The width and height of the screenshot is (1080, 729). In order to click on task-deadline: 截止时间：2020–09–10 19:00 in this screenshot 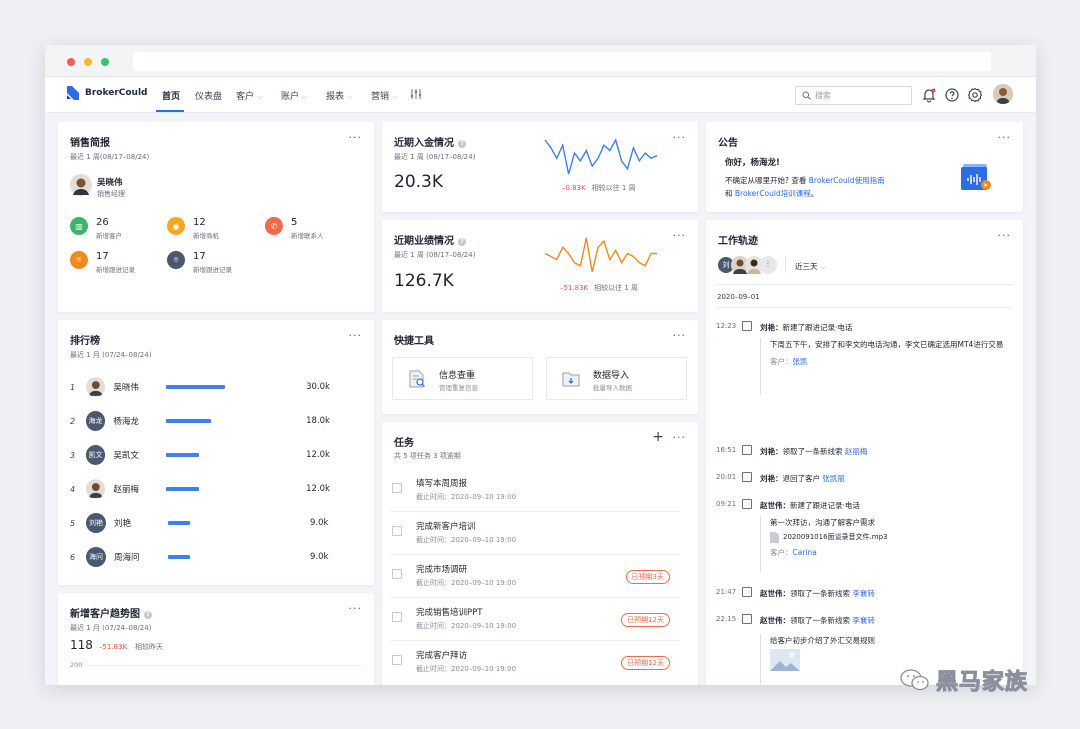, I will do `click(466, 497)`.